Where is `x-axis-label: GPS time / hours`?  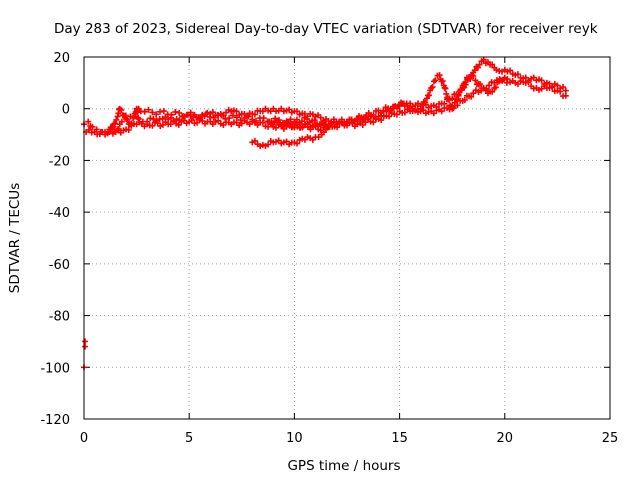 x-axis-label: GPS time / hours is located at coordinates (343, 466).